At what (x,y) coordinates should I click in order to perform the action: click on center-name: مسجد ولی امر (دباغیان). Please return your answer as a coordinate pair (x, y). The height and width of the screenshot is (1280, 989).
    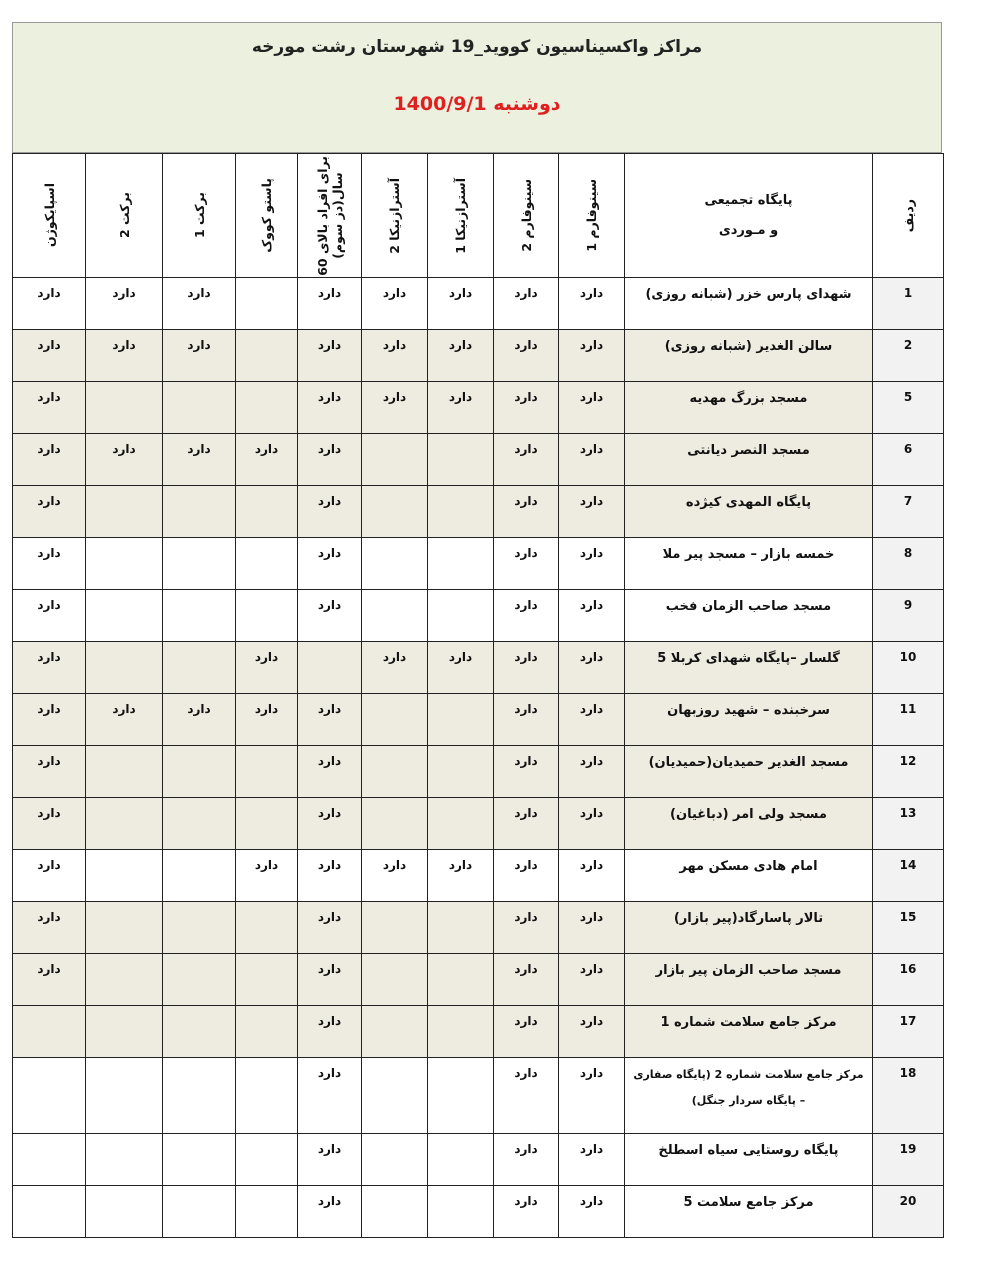
    Looking at the image, I should click on (748, 823).